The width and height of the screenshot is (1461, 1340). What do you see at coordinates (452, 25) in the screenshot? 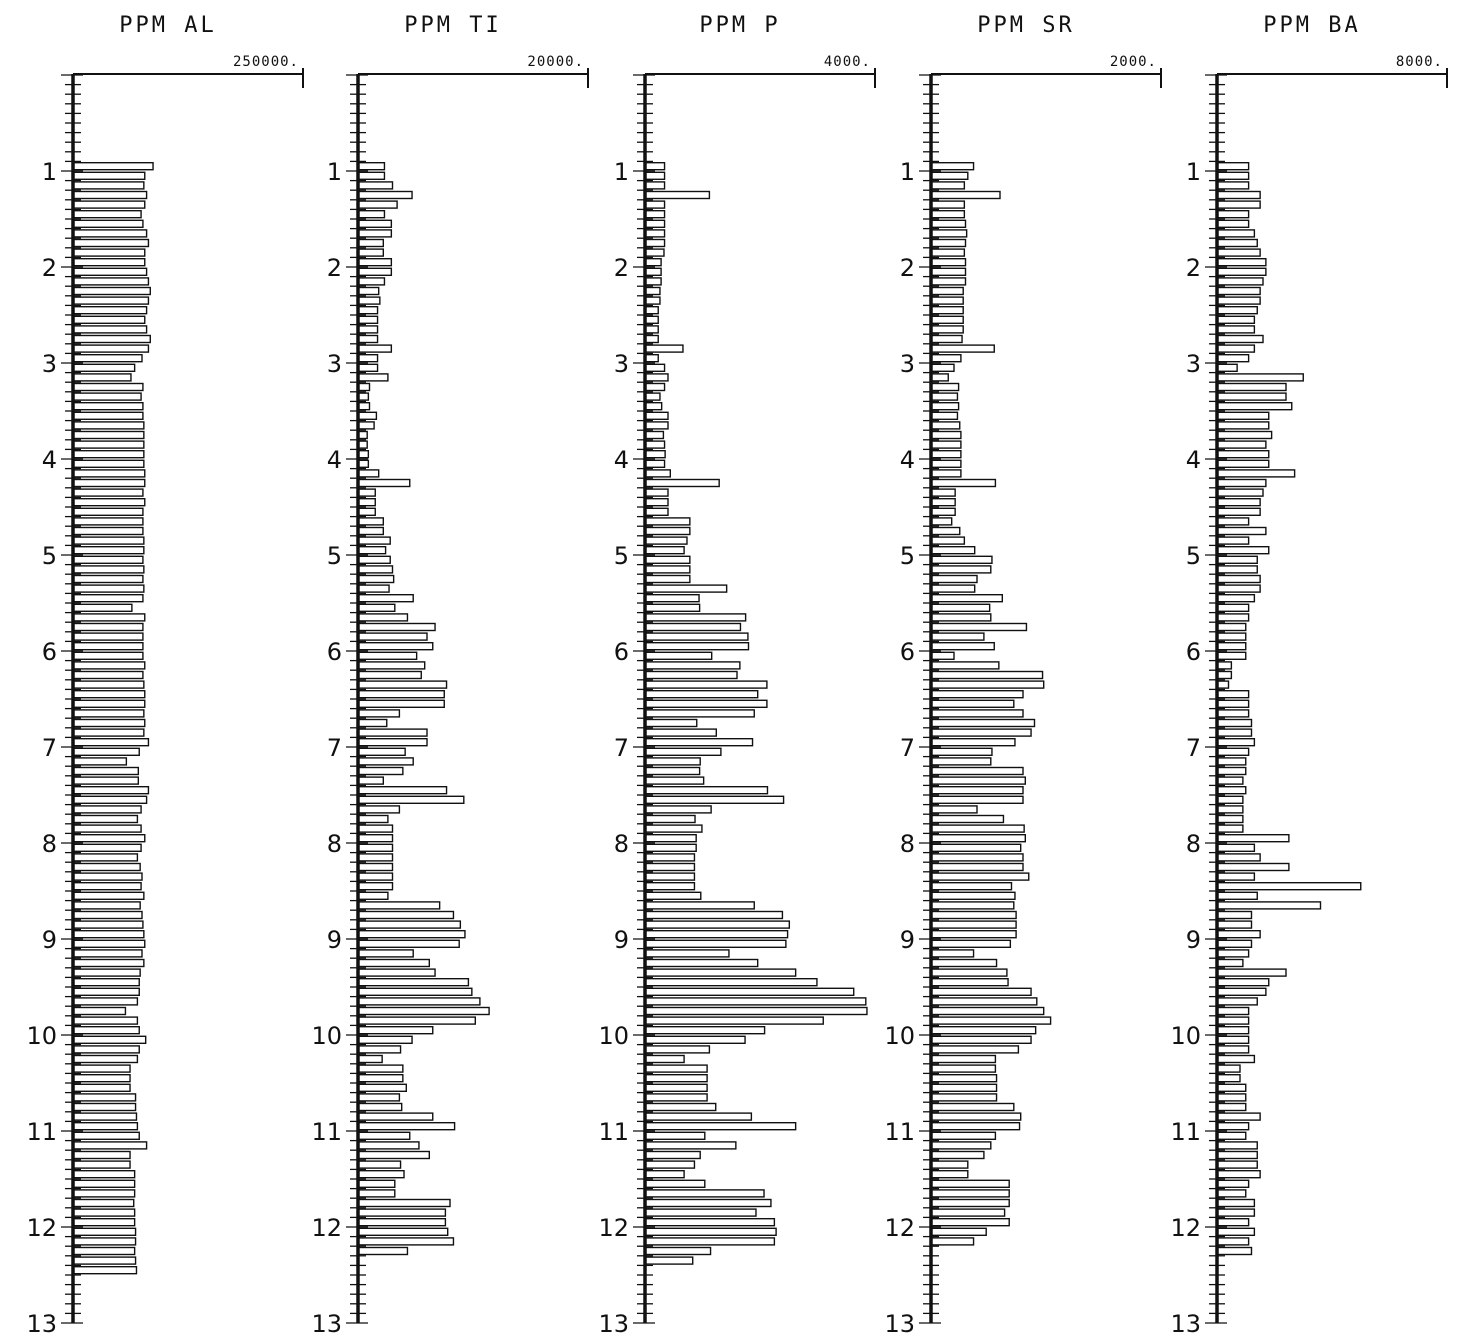
I see `panel-title: PPM TI` at bounding box center [452, 25].